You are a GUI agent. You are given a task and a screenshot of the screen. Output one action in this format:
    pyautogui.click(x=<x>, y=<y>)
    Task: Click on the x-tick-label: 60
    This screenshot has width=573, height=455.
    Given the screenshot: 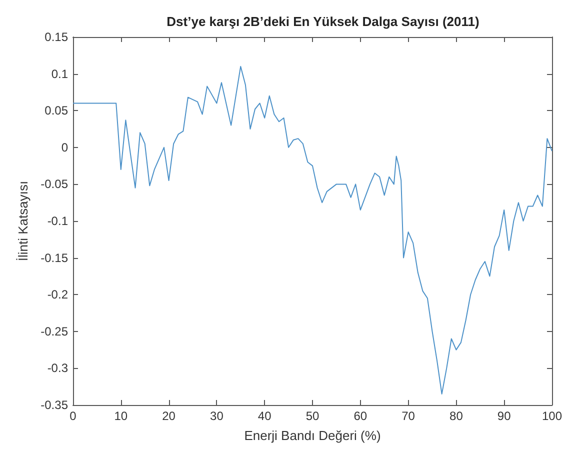 What is the action you would take?
    pyautogui.click(x=361, y=416)
    